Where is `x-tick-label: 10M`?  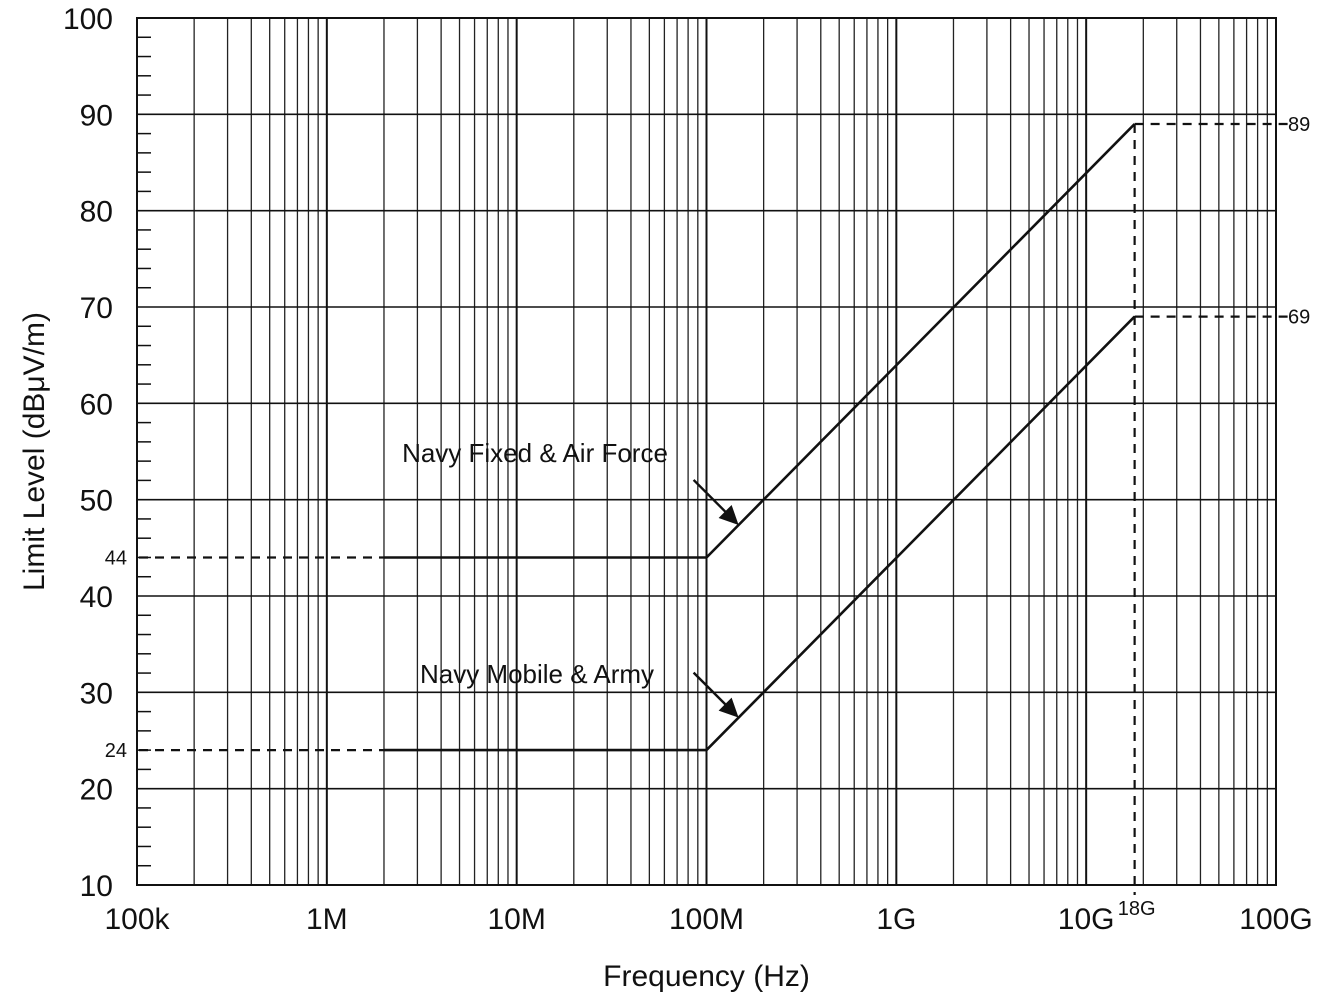 x-tick-label: 10M is located at coordinates (516, 919).